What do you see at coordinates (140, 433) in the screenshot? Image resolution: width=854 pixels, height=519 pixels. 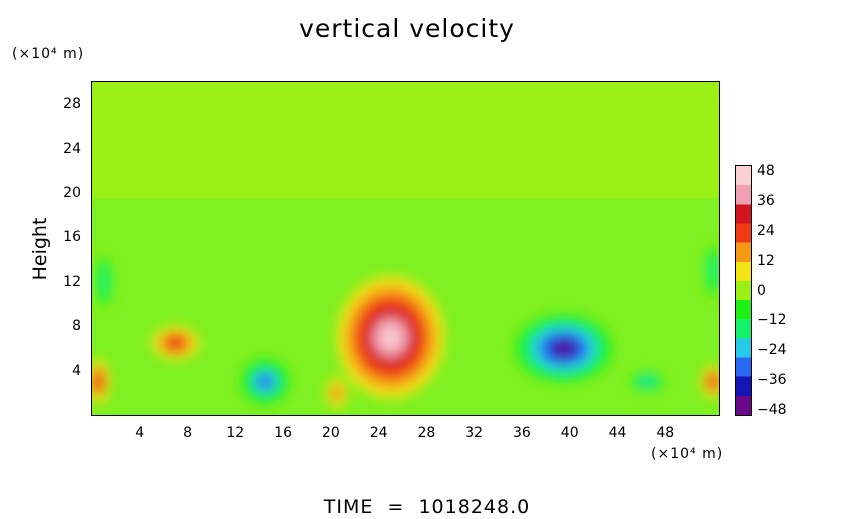 I see `x-tick-label: 4` at bounding box center [140, 433].